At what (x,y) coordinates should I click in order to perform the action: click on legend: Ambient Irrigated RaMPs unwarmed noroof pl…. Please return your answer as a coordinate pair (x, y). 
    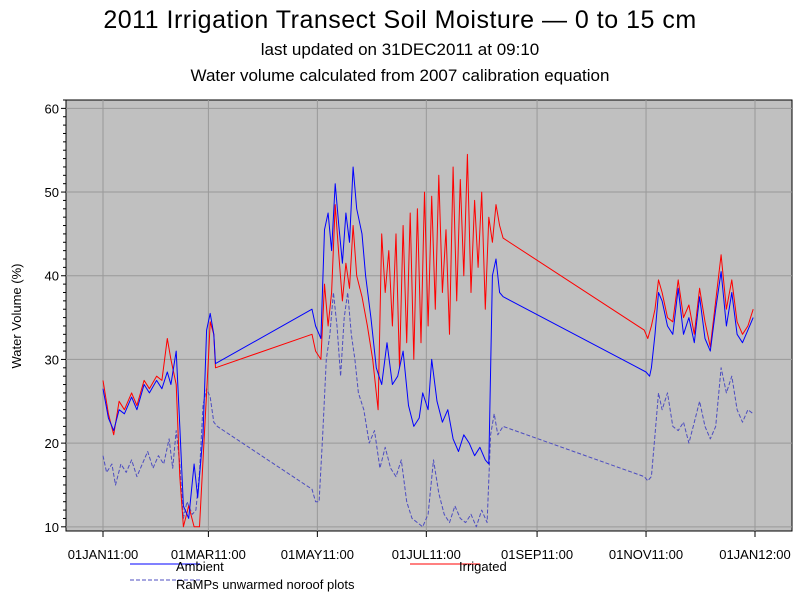
    Looking at the image, I should click on (318, 575).